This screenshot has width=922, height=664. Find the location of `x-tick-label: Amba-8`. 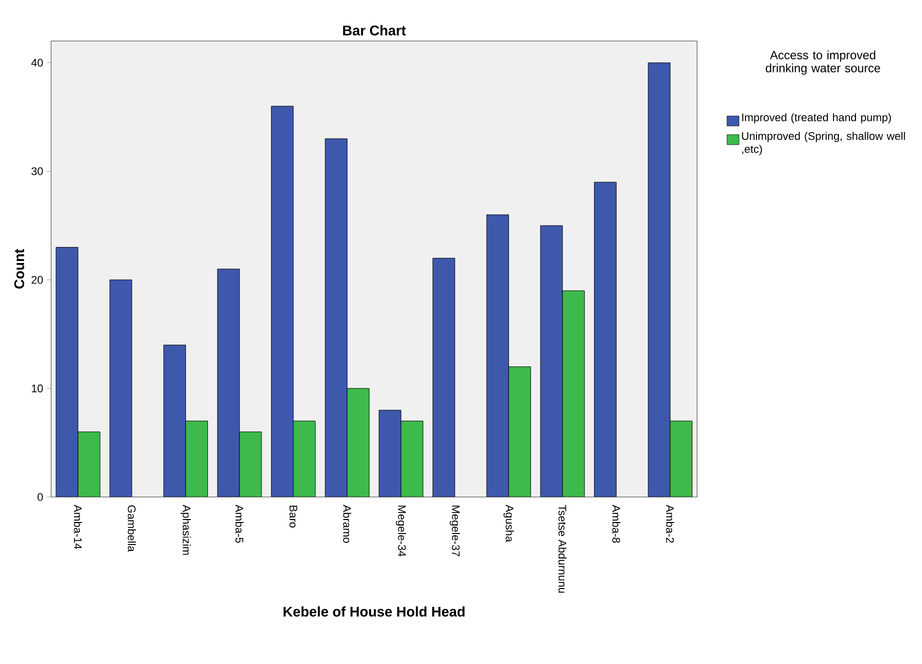

x-tick-label: Amba-8 is located at coordinates (616, 523).